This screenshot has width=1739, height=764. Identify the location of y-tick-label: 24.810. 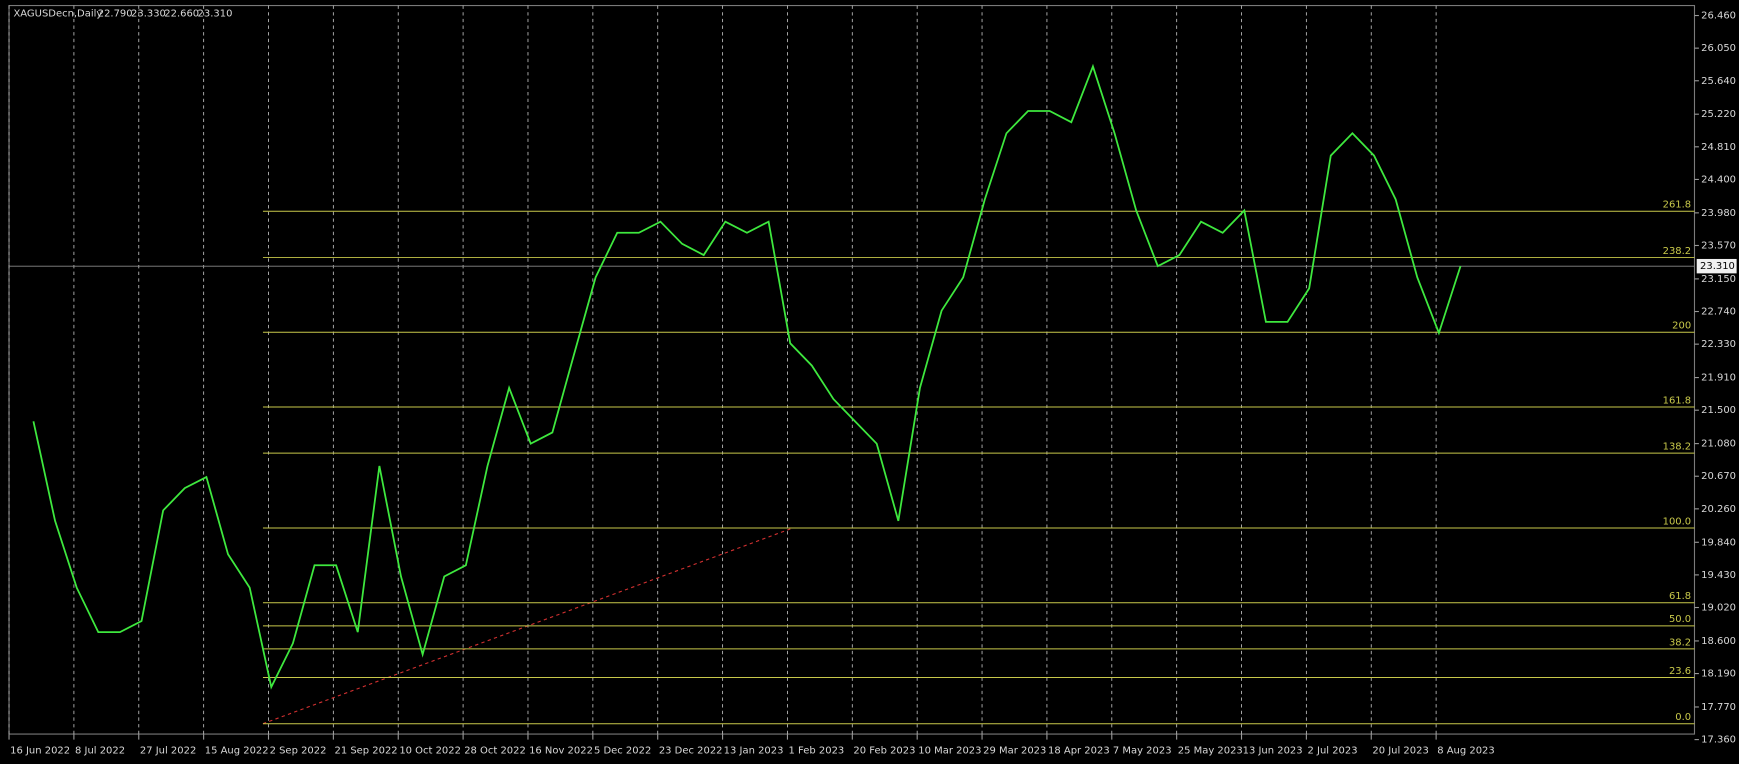
(1718, 147).